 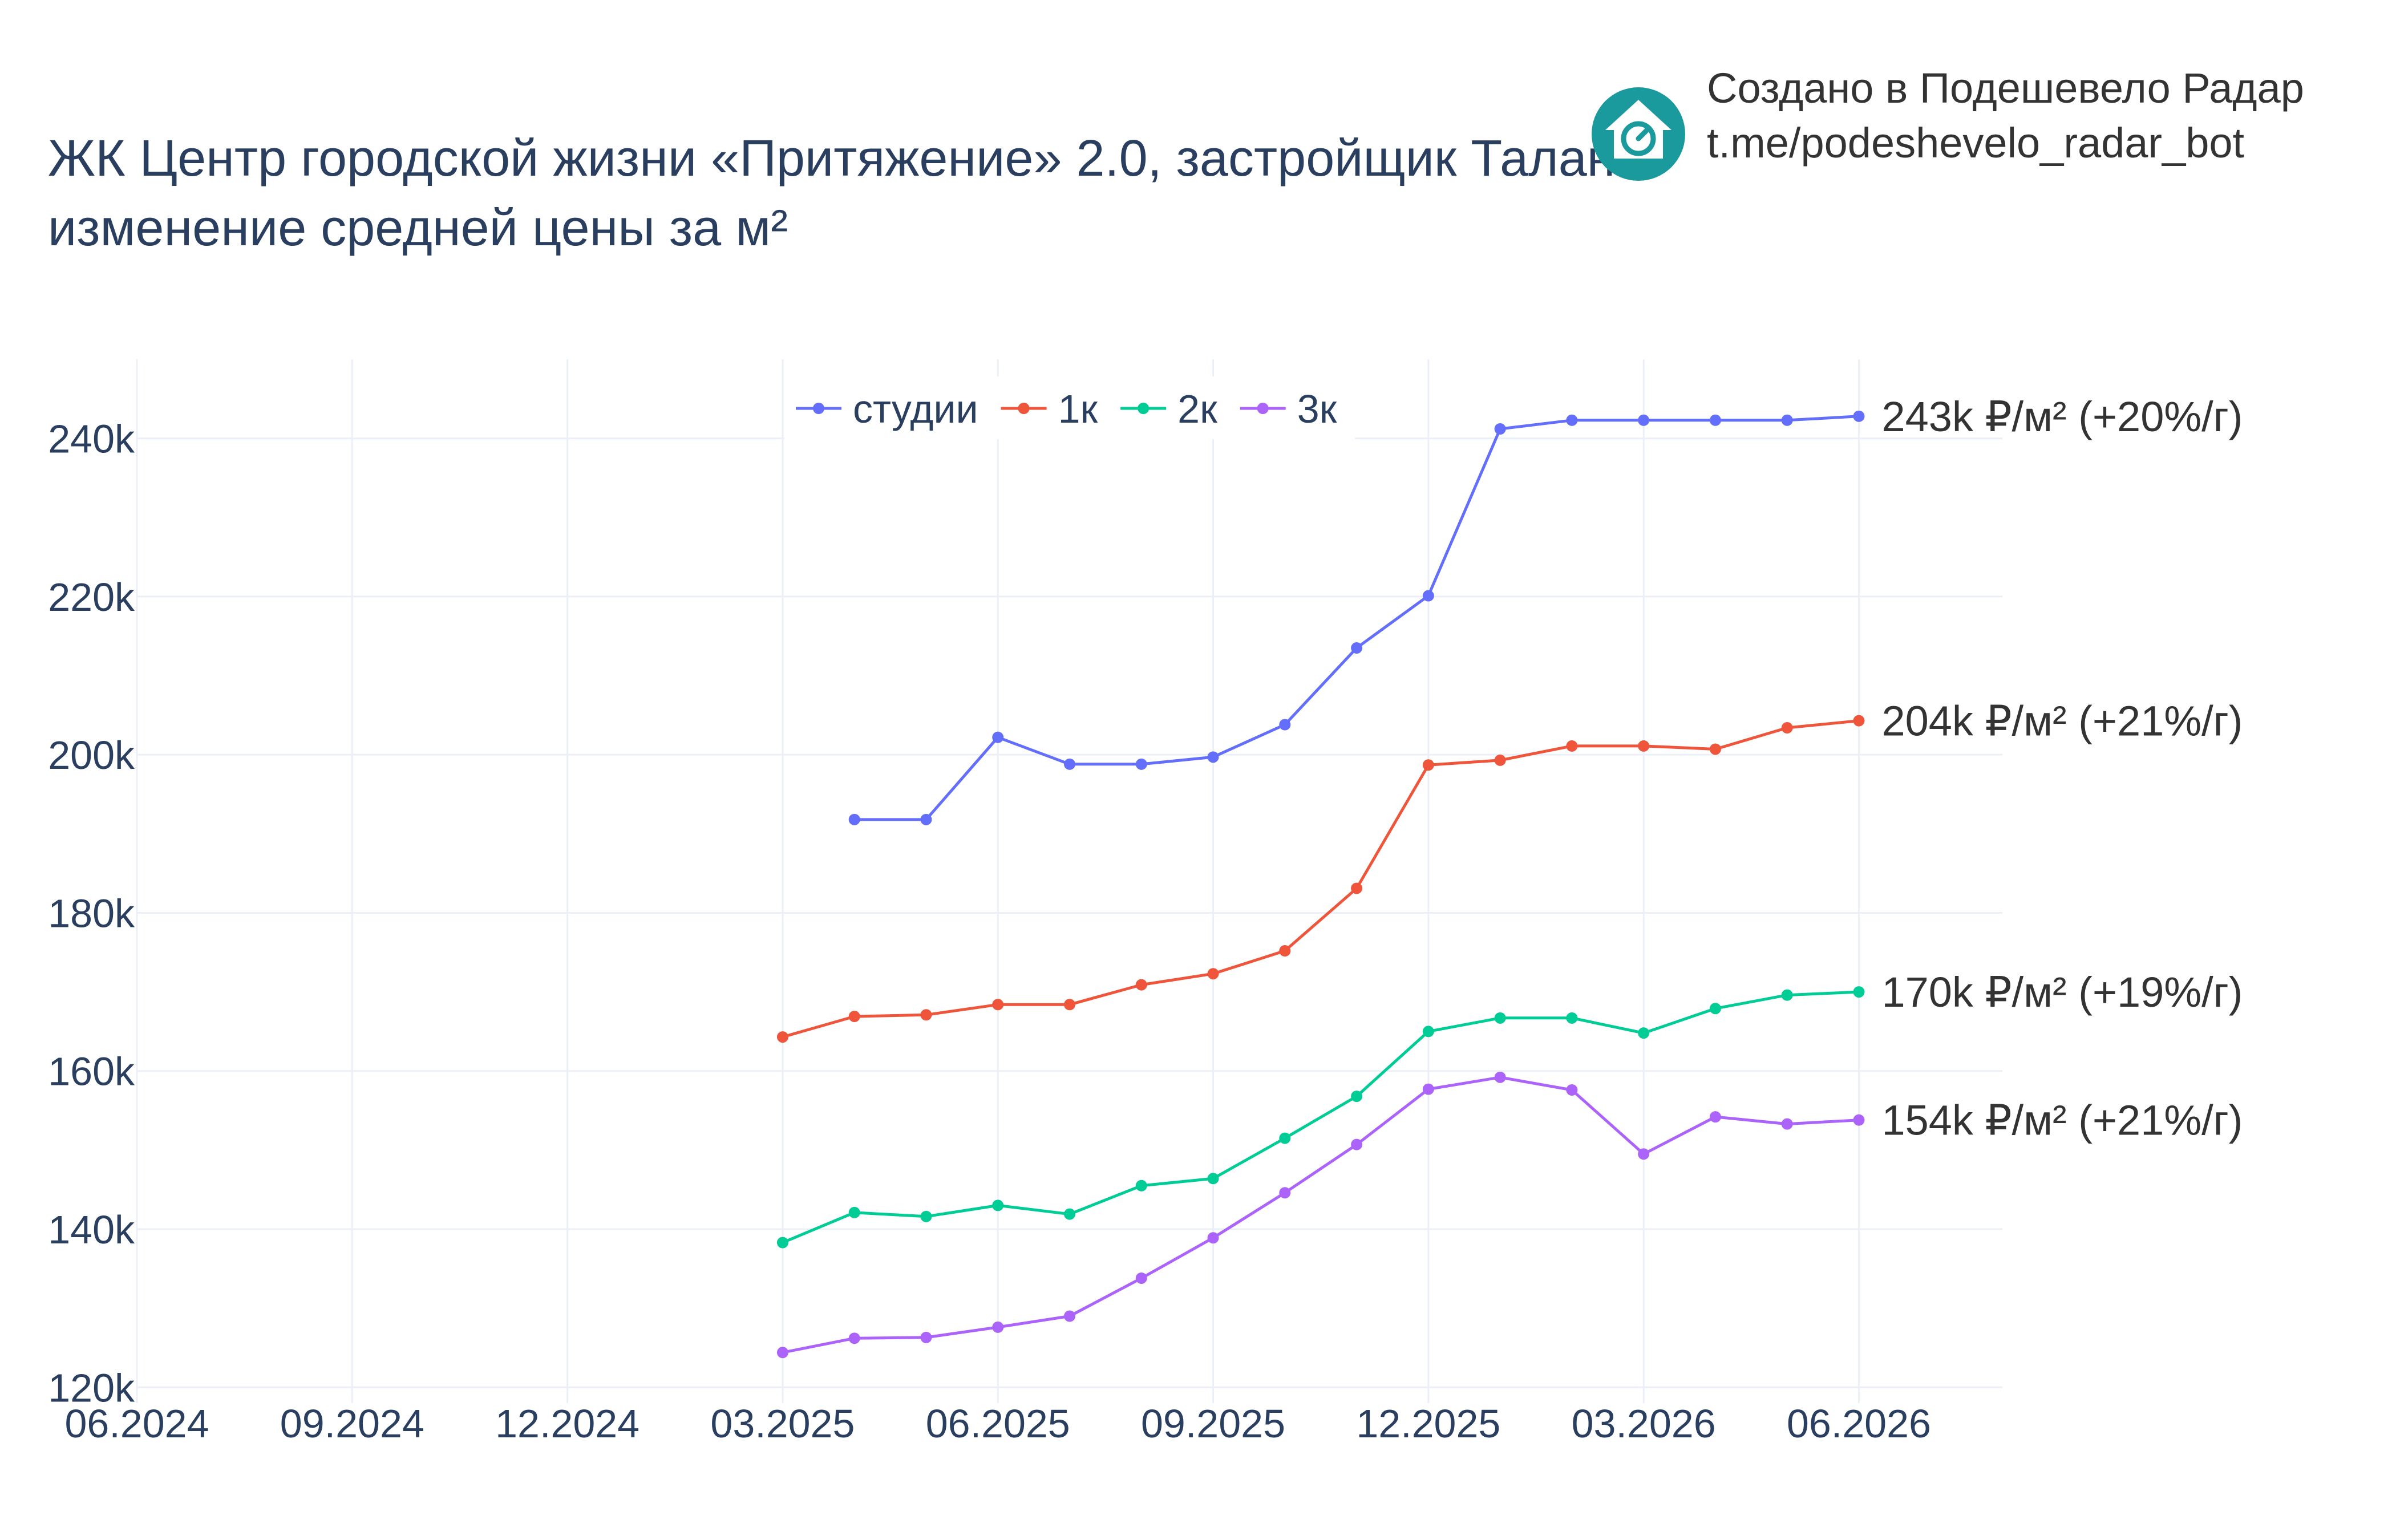 What do you see at coordinates (92, 755) in the screenshot?
I see `y-tick-label: 200k` at bounding box center [92, 755].